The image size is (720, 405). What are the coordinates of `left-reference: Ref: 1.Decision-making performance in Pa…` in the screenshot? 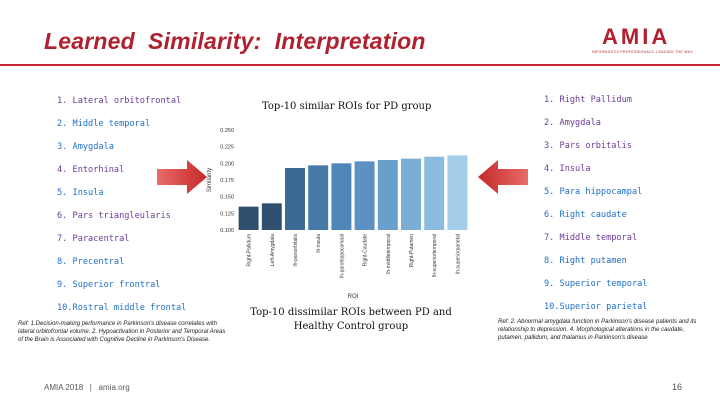 It's located at (122, 332).